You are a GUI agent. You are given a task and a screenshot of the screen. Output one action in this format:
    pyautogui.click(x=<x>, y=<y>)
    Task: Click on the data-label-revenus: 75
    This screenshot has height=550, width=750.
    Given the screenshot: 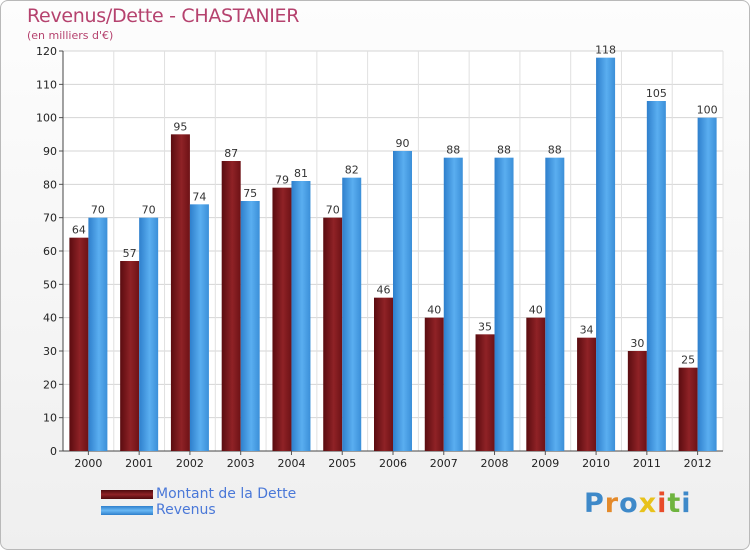 What is the action you would take?
    pyautogui.click(x=250, y=193)
    